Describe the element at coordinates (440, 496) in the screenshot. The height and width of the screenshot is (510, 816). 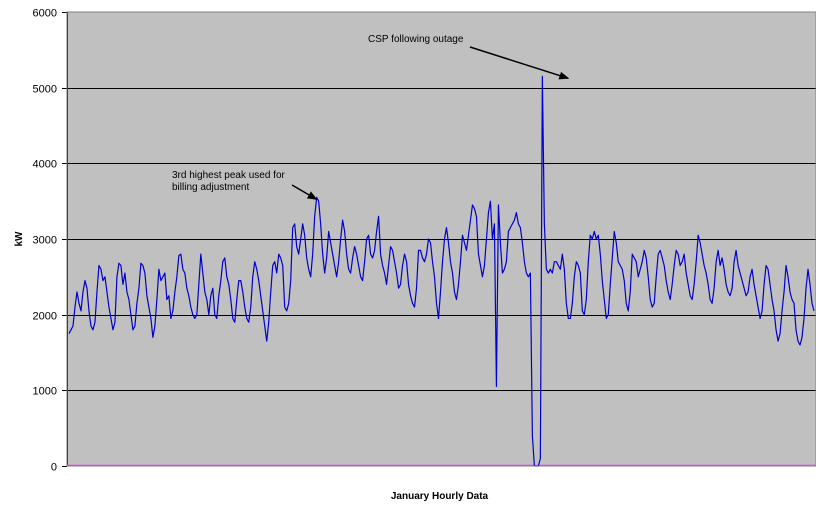
I see `x-axis-title: January Hourly Data` at that location.